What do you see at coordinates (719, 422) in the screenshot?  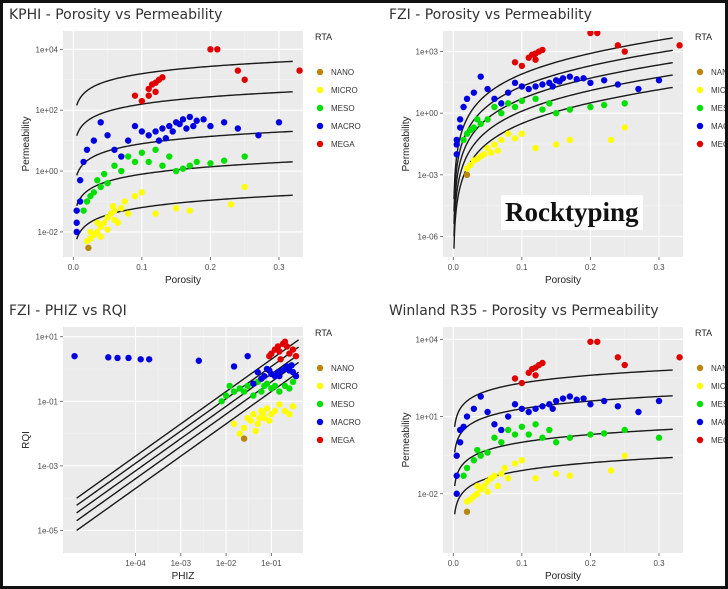 I see `legend-label: MACRO` at bounding box center [719, 422].